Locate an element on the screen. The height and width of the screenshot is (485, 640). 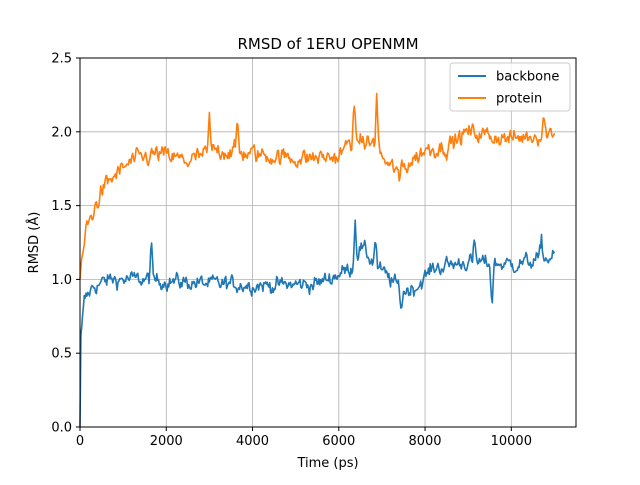
x-axis-label: Time (ps) is located at coordinates (327, 463).